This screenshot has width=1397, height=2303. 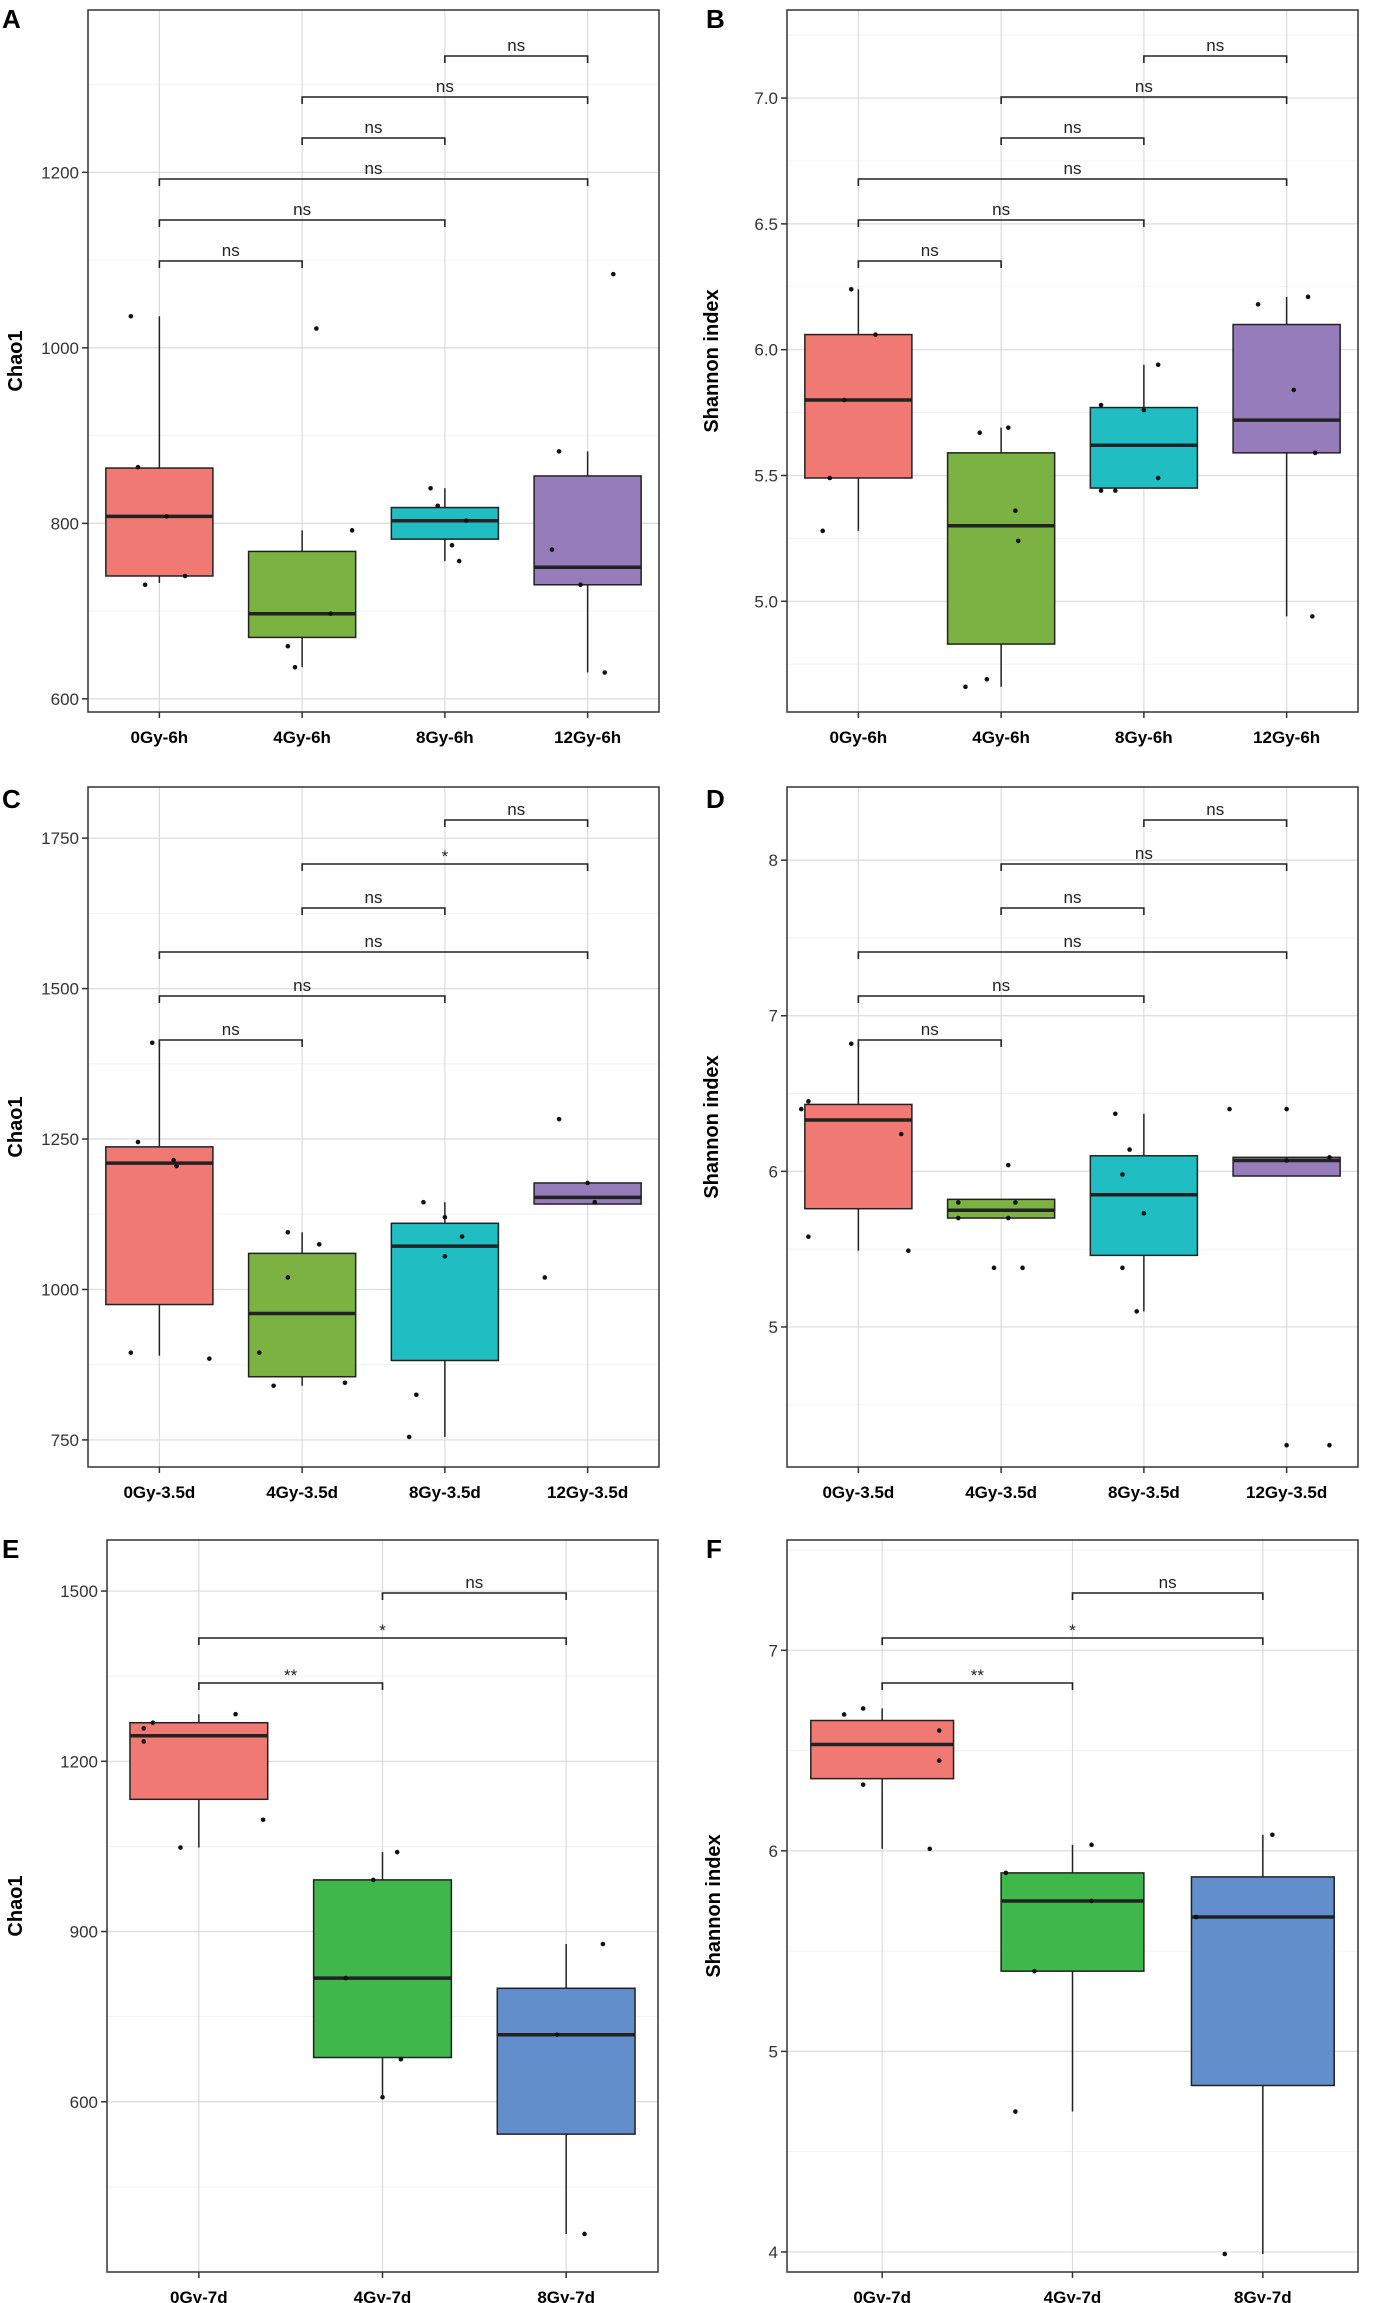 I want to click on y-tick-label: 1500, so click(x=79, y=1591).